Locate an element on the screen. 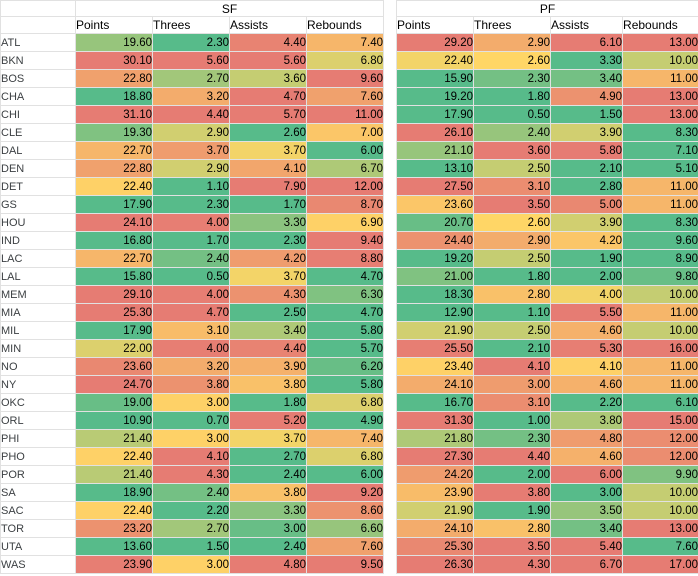  stat-value-cell: 2.70 is located at coordinates (268, 456).